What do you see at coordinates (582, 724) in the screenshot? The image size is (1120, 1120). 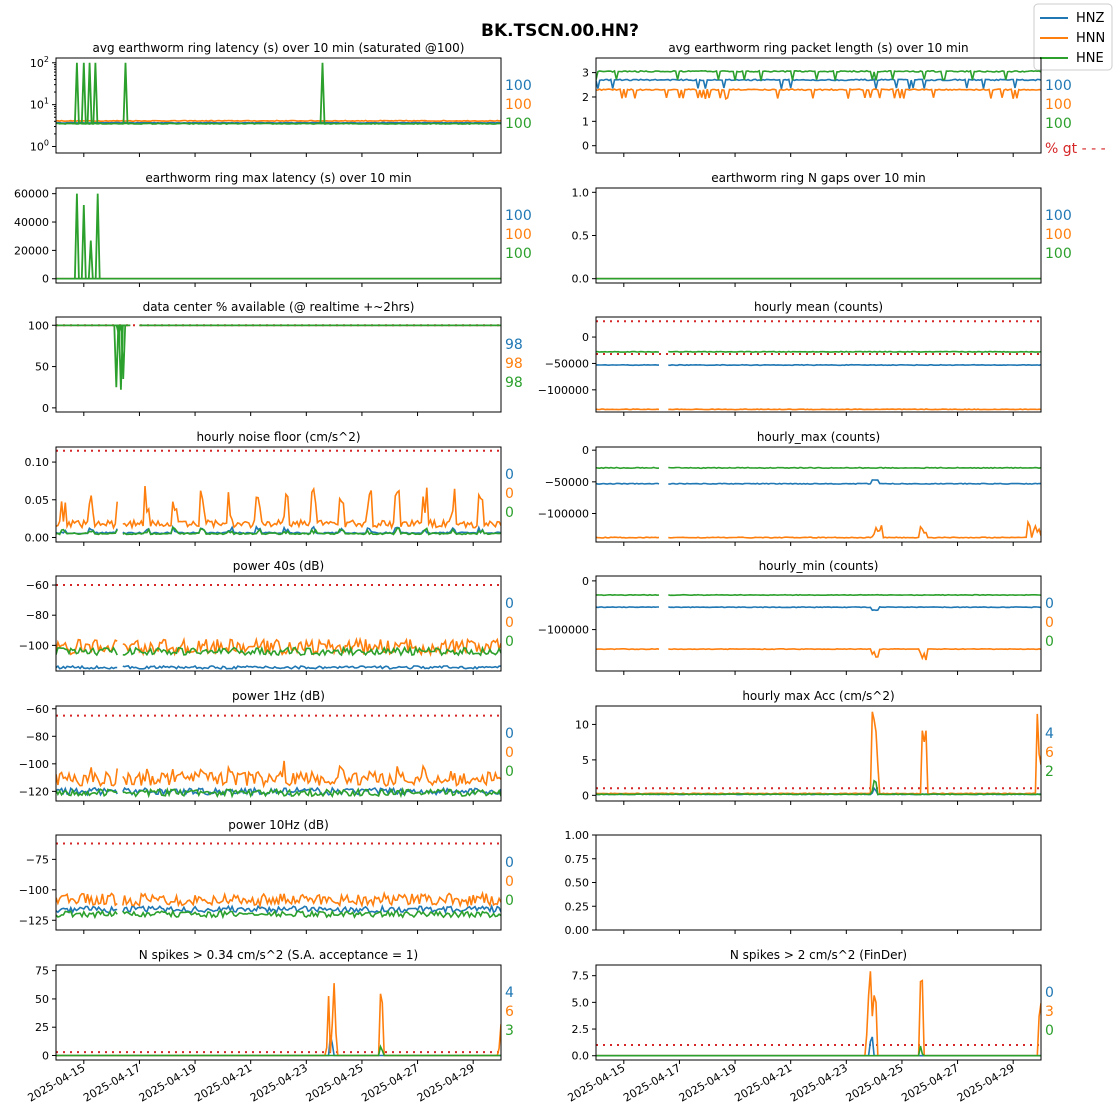 I see `y-tick-label: 10` at bounding box center [582, 724].